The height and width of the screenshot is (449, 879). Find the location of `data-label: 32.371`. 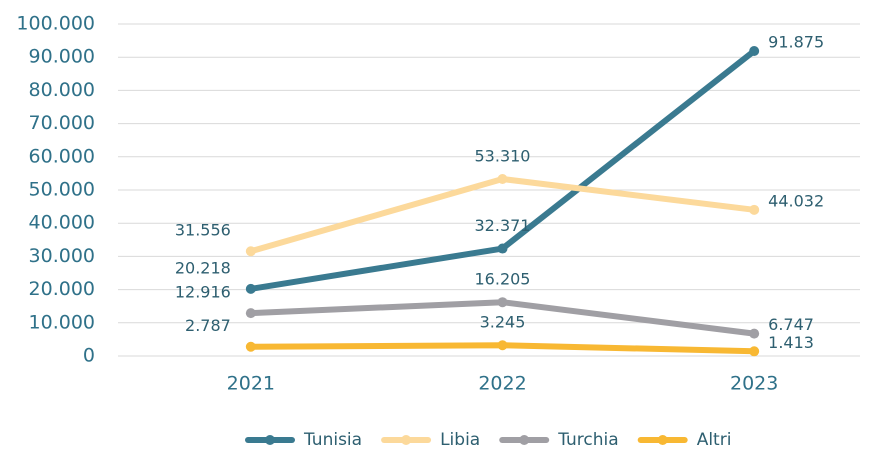

data-label: 32.371 is located at coordinates (503, 225).